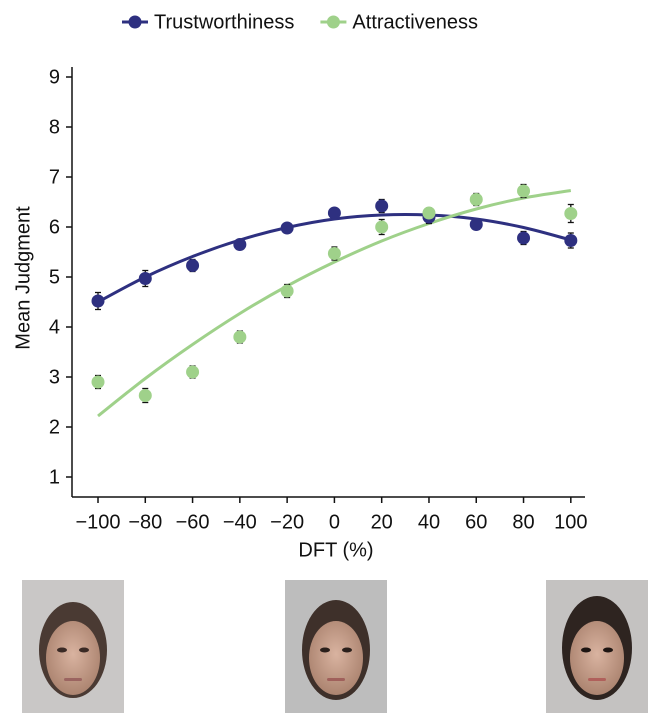 The height and width of the screenshot is (718, 648). What do you see at coordinates (193, 522) in the screenshot?
I see `x-tick-label: −60` at bounding box center [193, 522].